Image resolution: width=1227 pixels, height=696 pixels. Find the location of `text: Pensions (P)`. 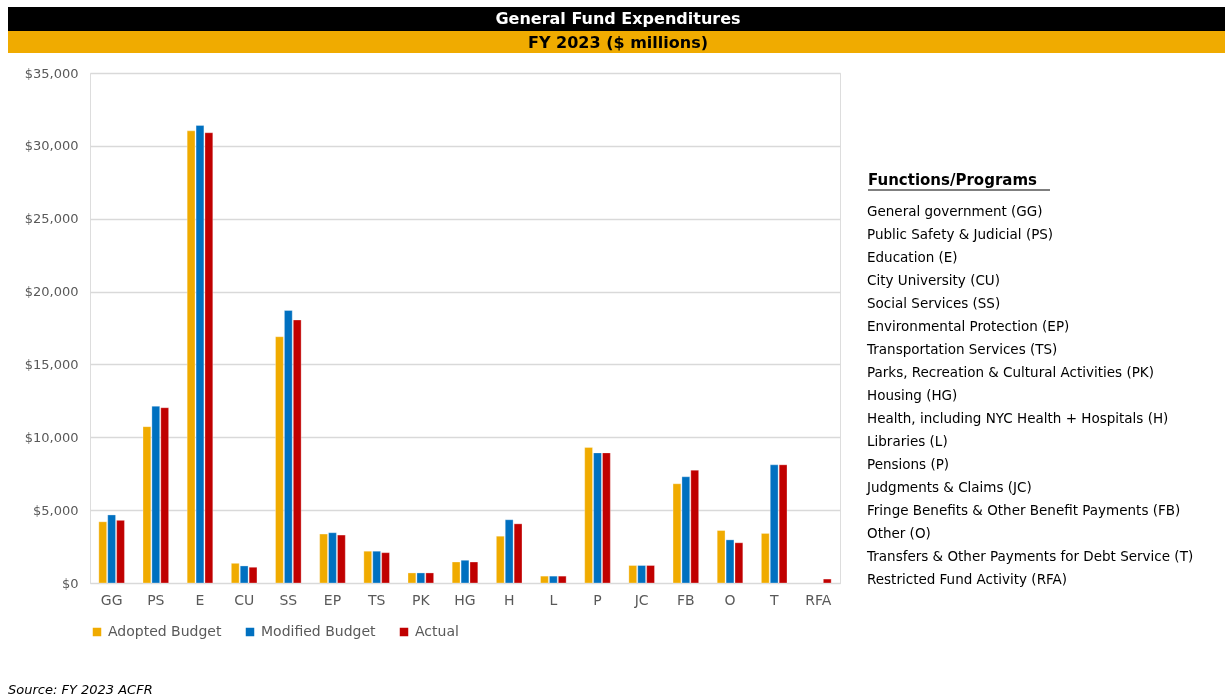

text: Pensions (P) is located at coordinates (908, 464).